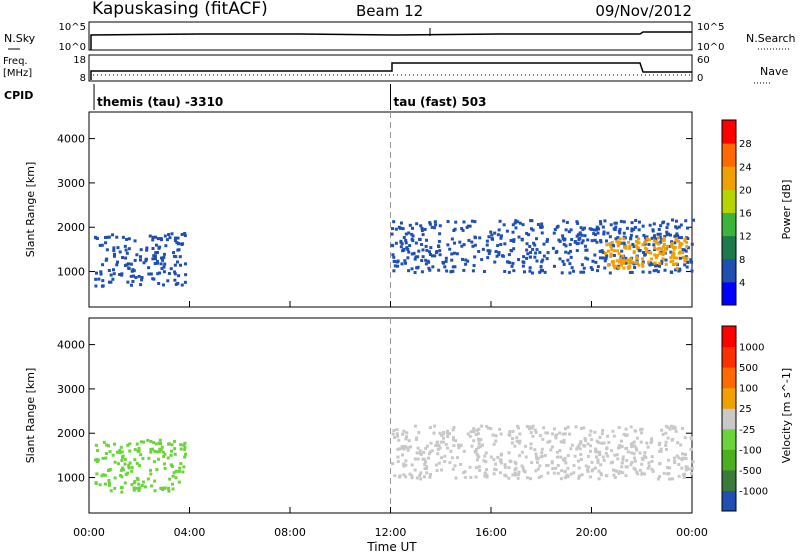 Image resolution: width=800 pixels, height=554 pixels. I want to click on colorbar-tick-label: 25, so click(745, 409).